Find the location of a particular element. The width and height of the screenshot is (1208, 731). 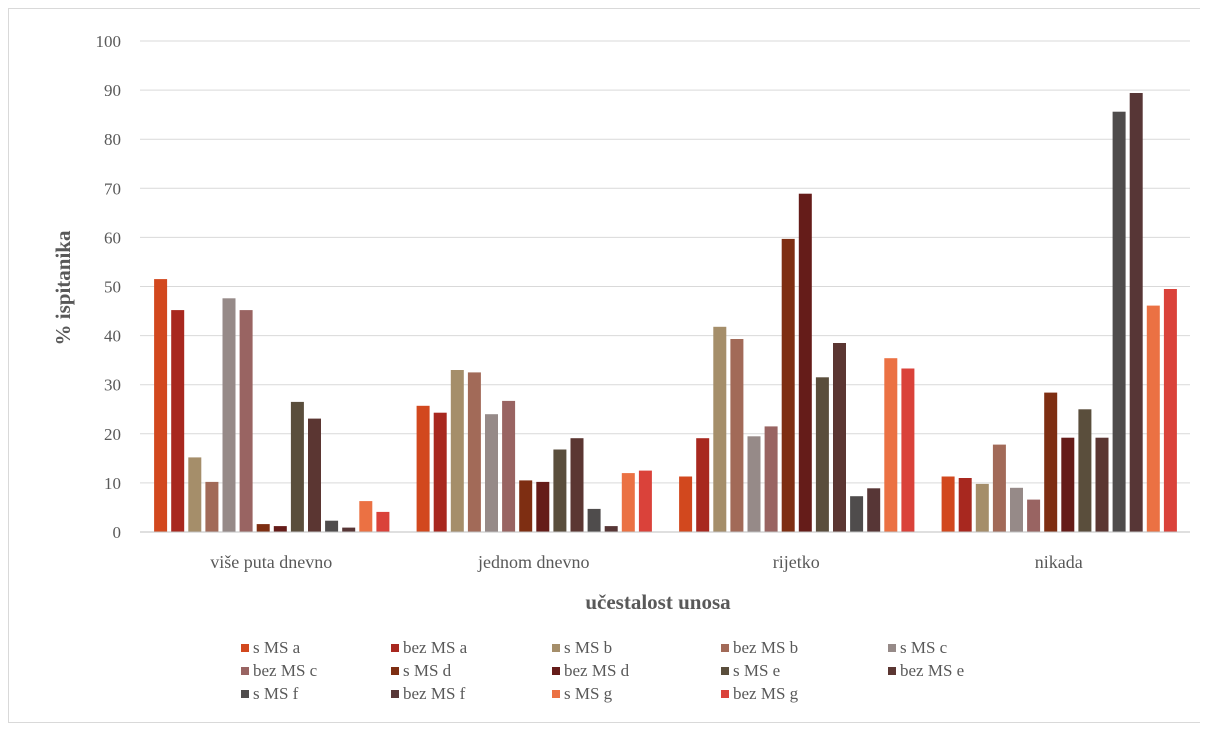

legend-label: s MS f is located at coordinates (276, 693).